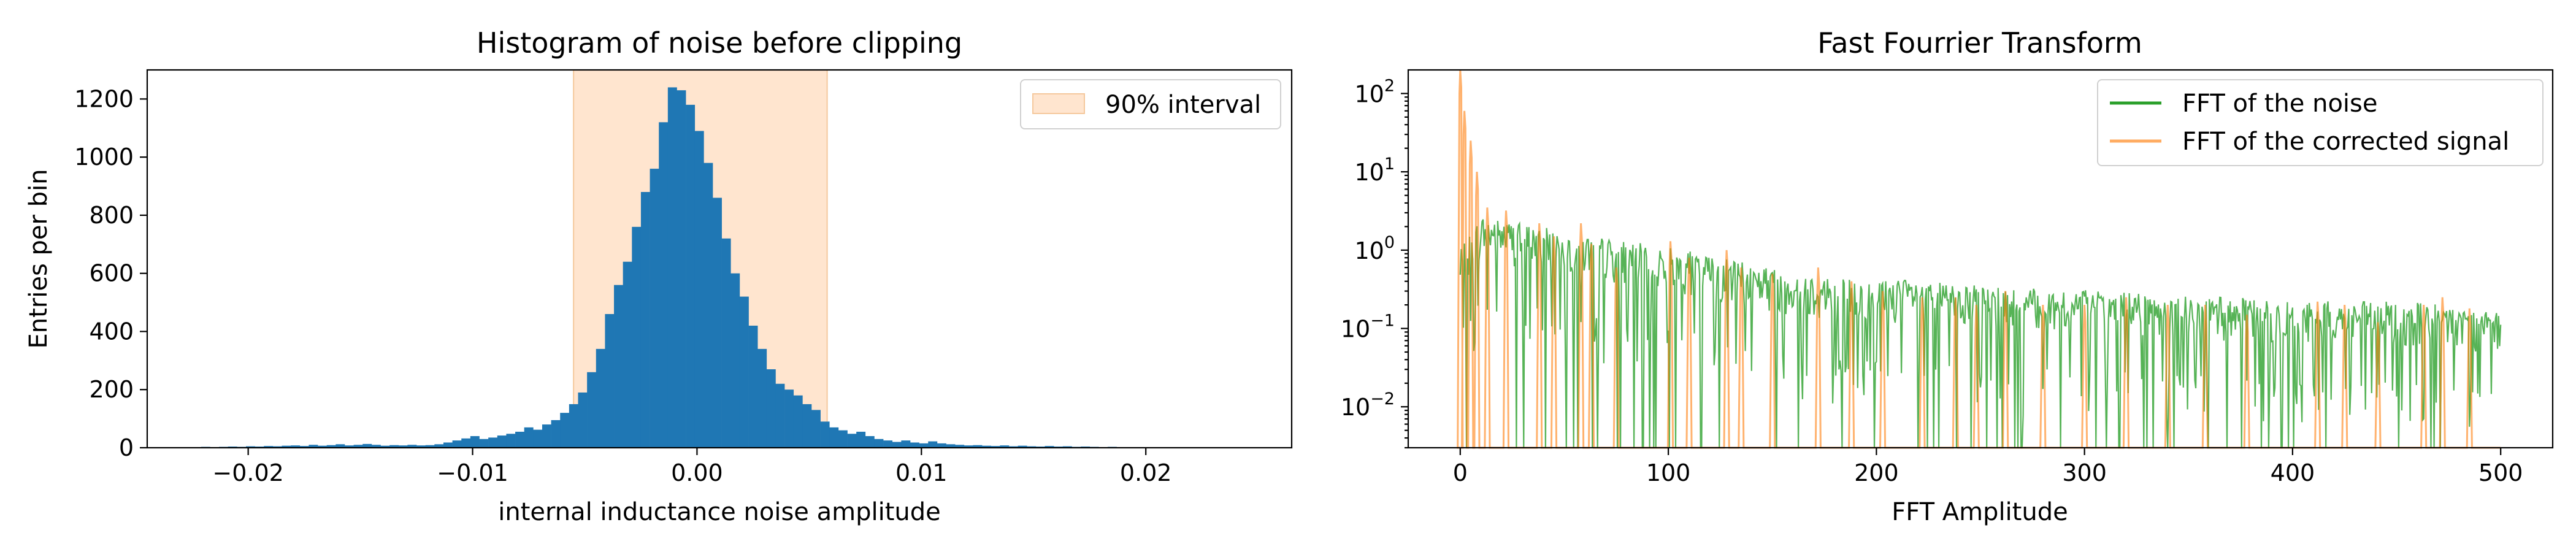  I want to click on fft-x-tick-label: 200, so click(1876, 472).